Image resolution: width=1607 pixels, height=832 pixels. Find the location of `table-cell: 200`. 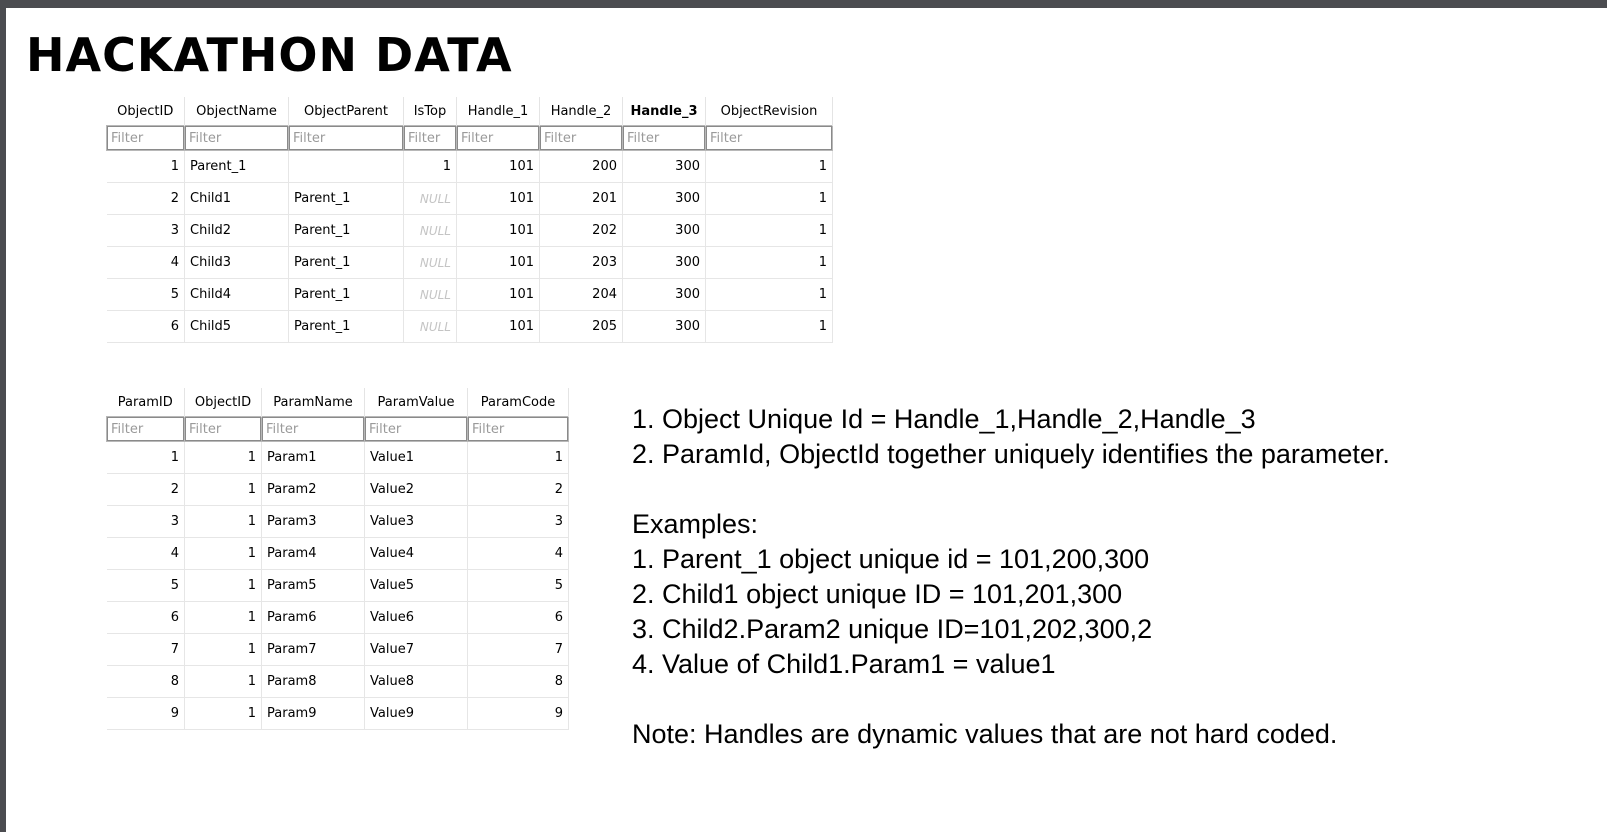

table-cell: 200 is located at coordinates (581, 166).